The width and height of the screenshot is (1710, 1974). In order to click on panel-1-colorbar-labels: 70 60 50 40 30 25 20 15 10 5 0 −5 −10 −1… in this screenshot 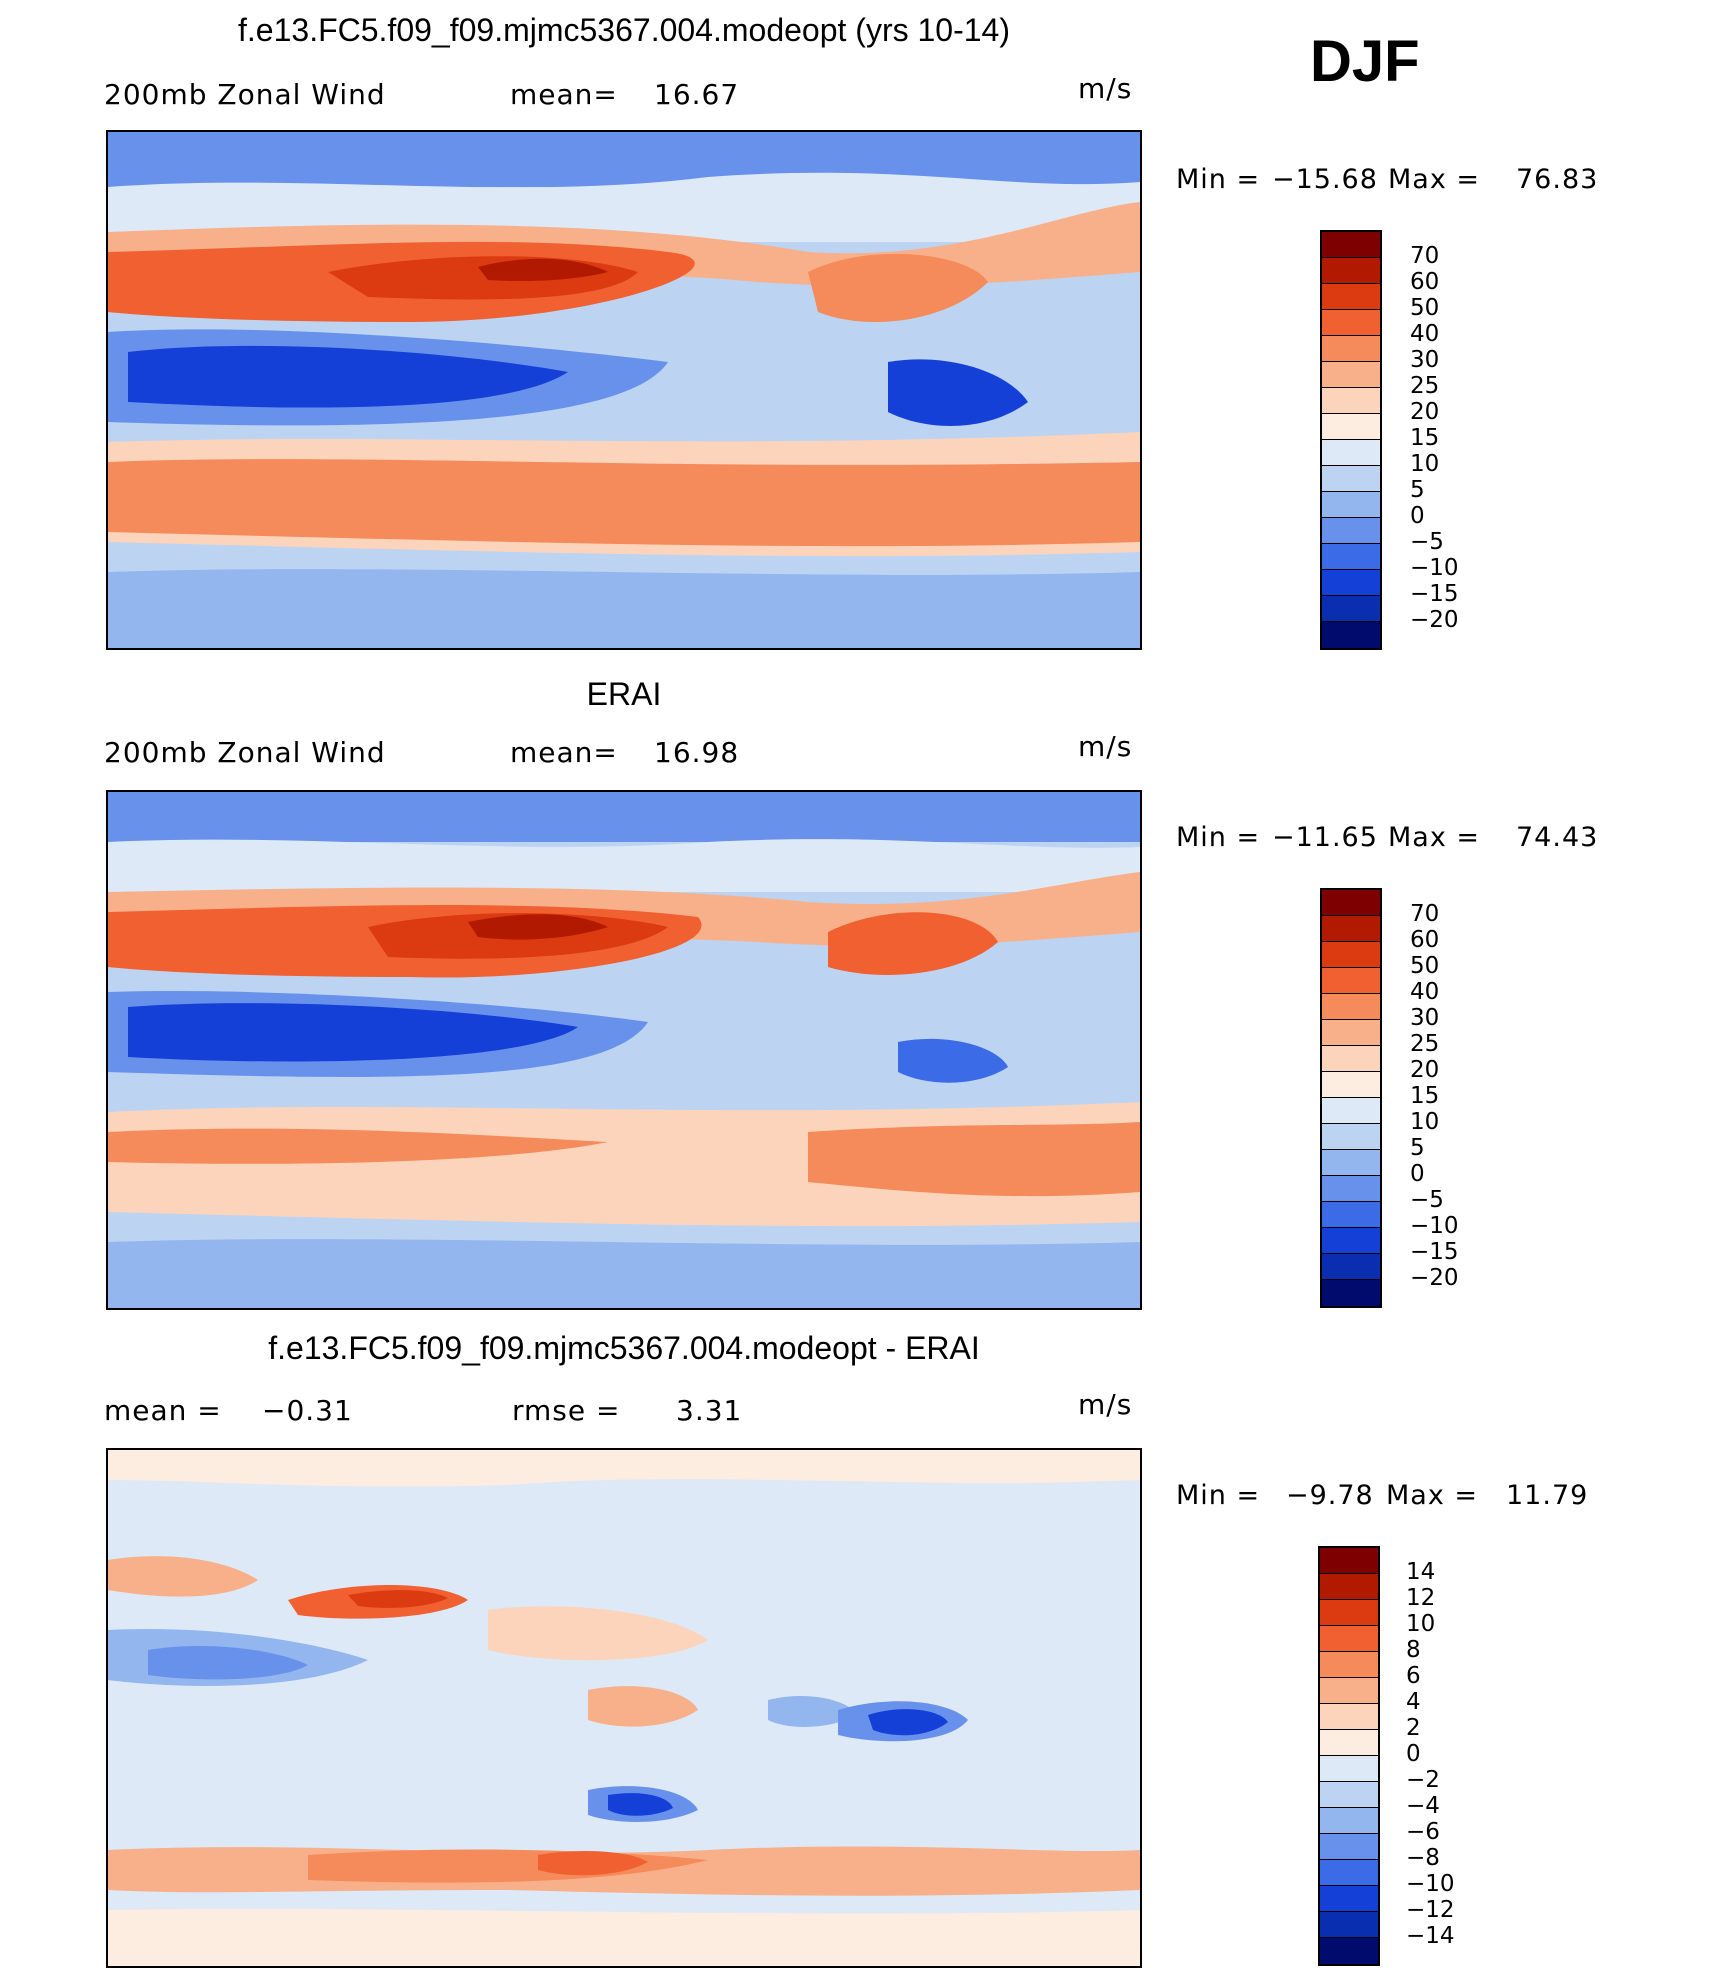, I will do `click(1460, 435)`.